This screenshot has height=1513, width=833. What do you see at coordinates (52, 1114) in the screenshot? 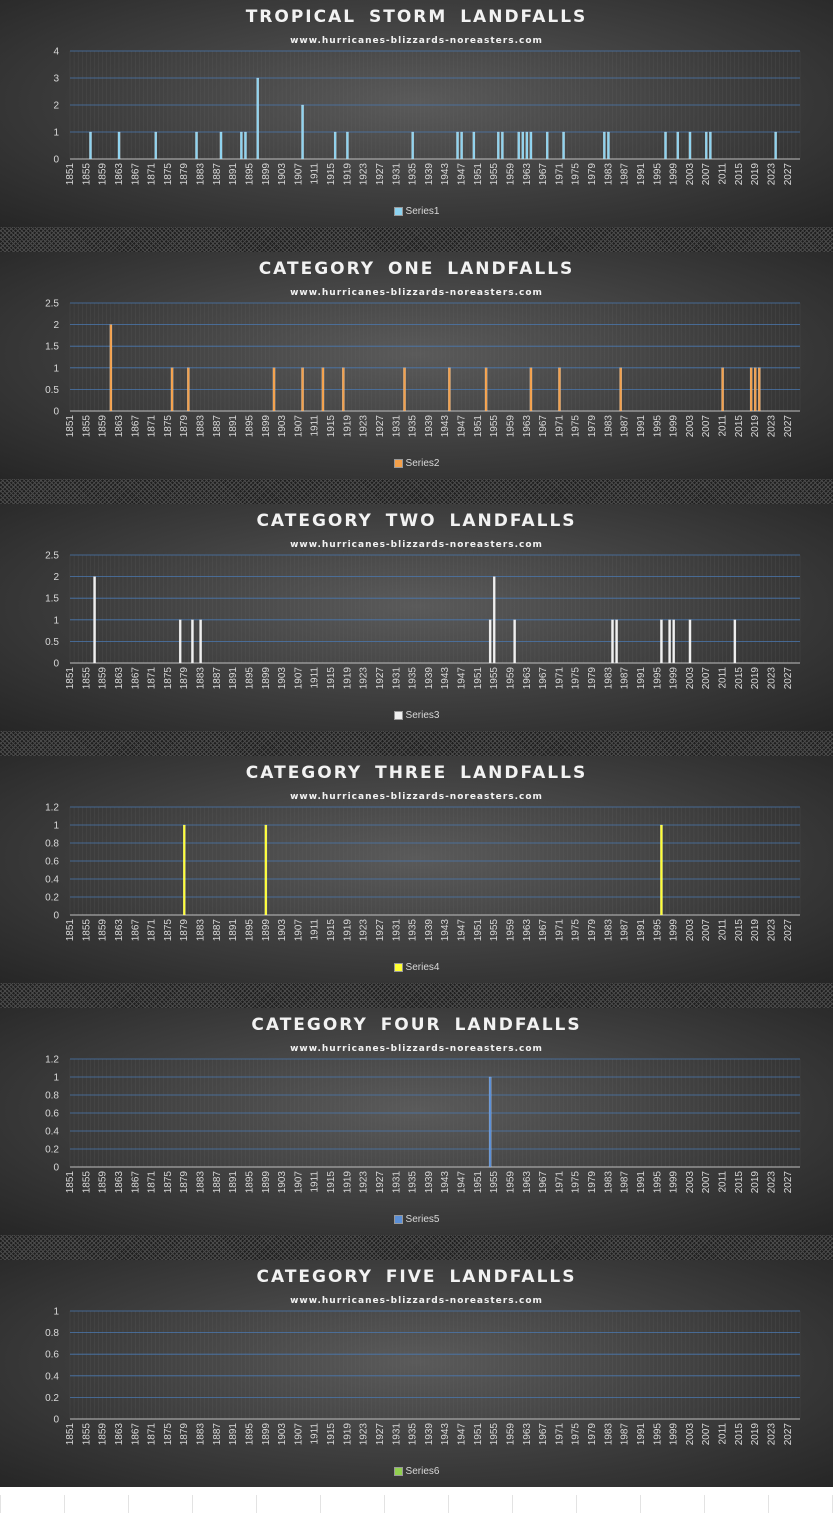
I see `y-tick-label: 0.6` at bounding box center [52, 1114].